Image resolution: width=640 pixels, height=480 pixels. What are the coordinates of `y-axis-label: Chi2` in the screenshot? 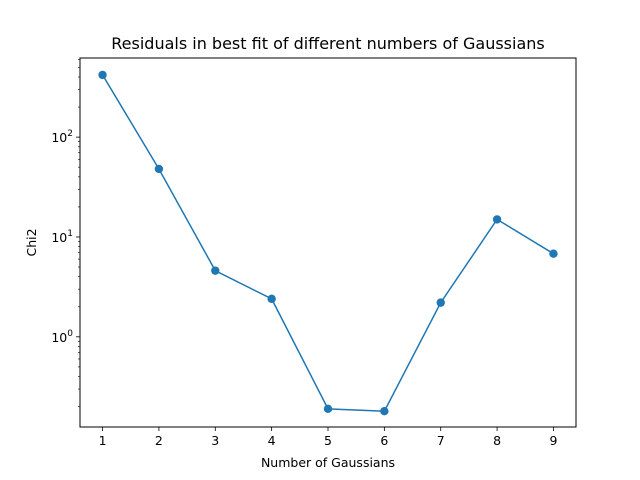 It's located at (31, 242).